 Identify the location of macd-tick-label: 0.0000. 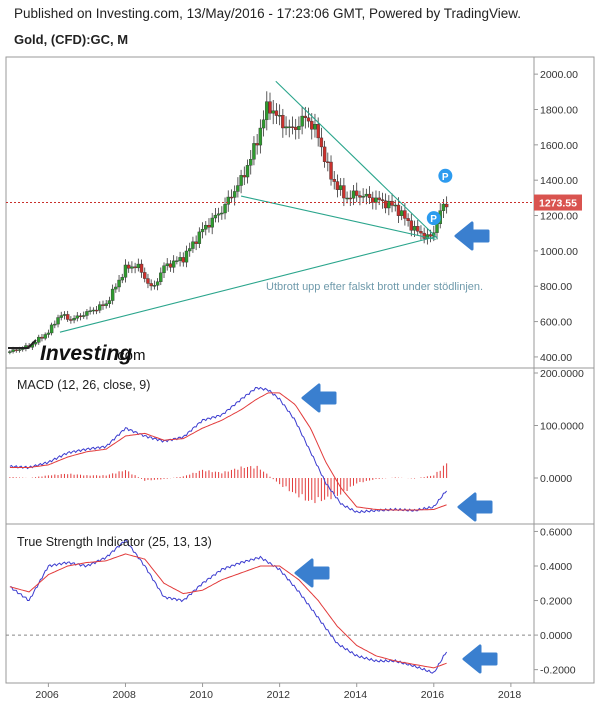
(556, 479).